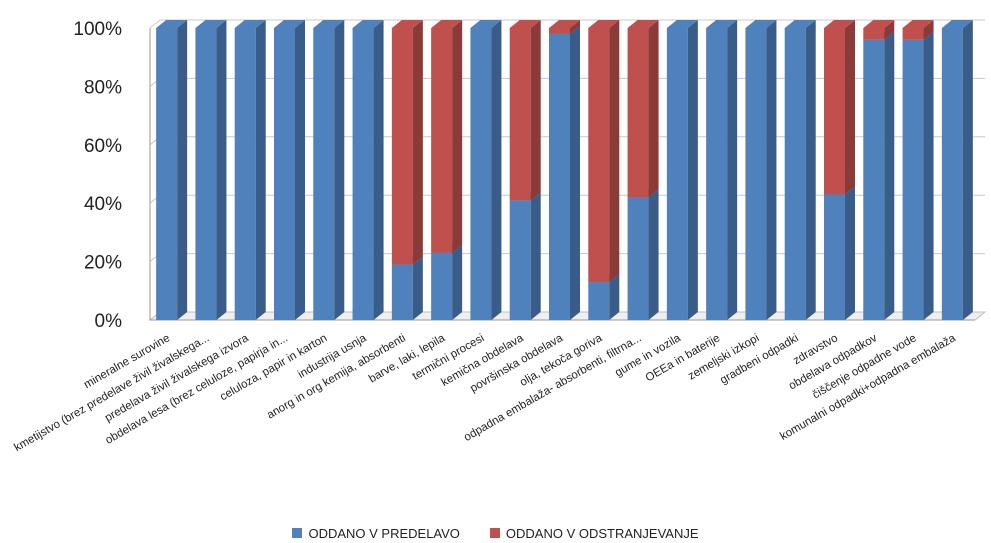 Image resolution: width=991 pixels, height=543 pixels. Describe the element at coordinates (384, 533) in the screenshot. I see `legend-label-predelavo: ODDANO V PREDELAVO` at that location.